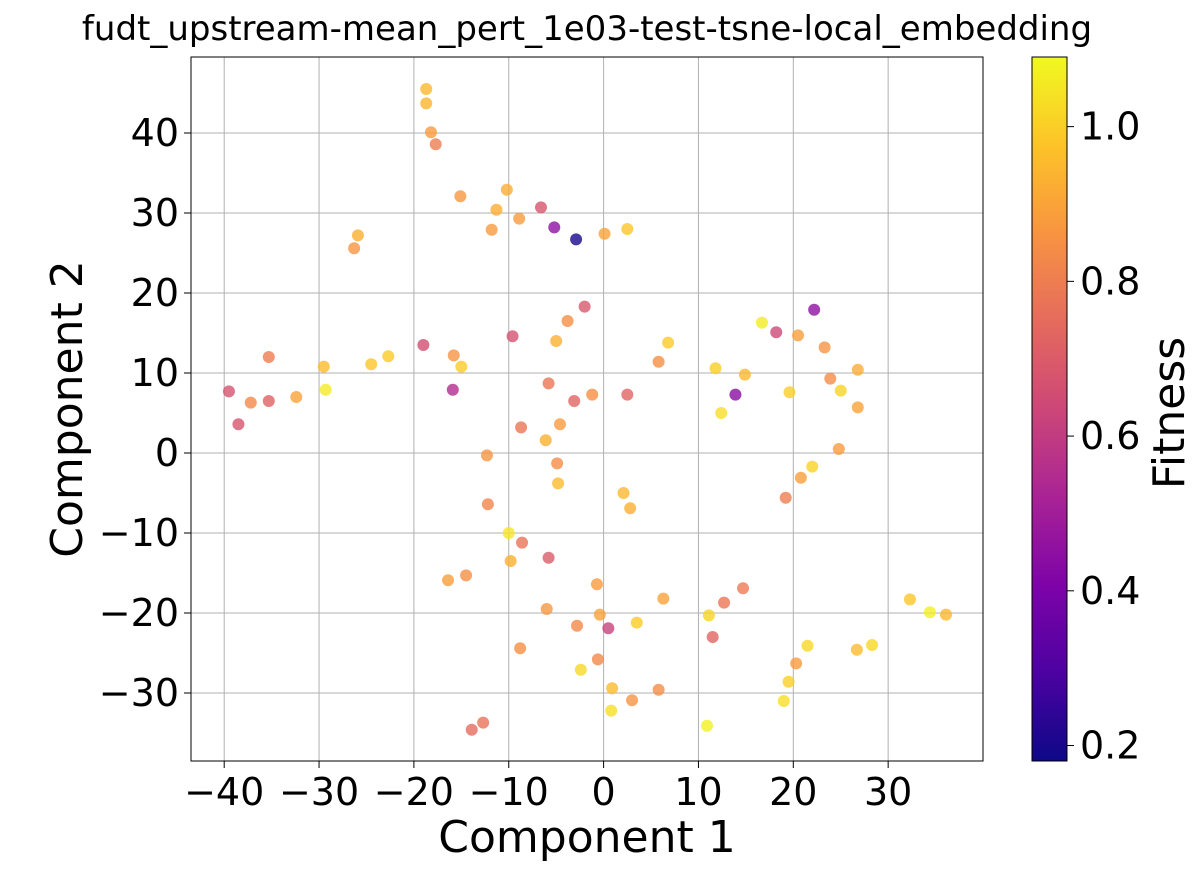  I want to click on colorbar-tick-label: 1.0, so click(1110, 127).